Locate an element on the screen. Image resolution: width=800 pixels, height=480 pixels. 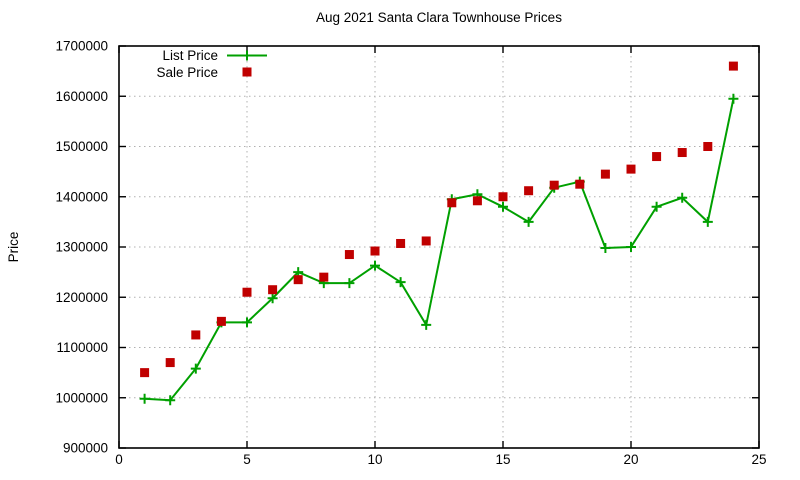
legend-label-list-price: List Price is located at coordinates (190, 55).